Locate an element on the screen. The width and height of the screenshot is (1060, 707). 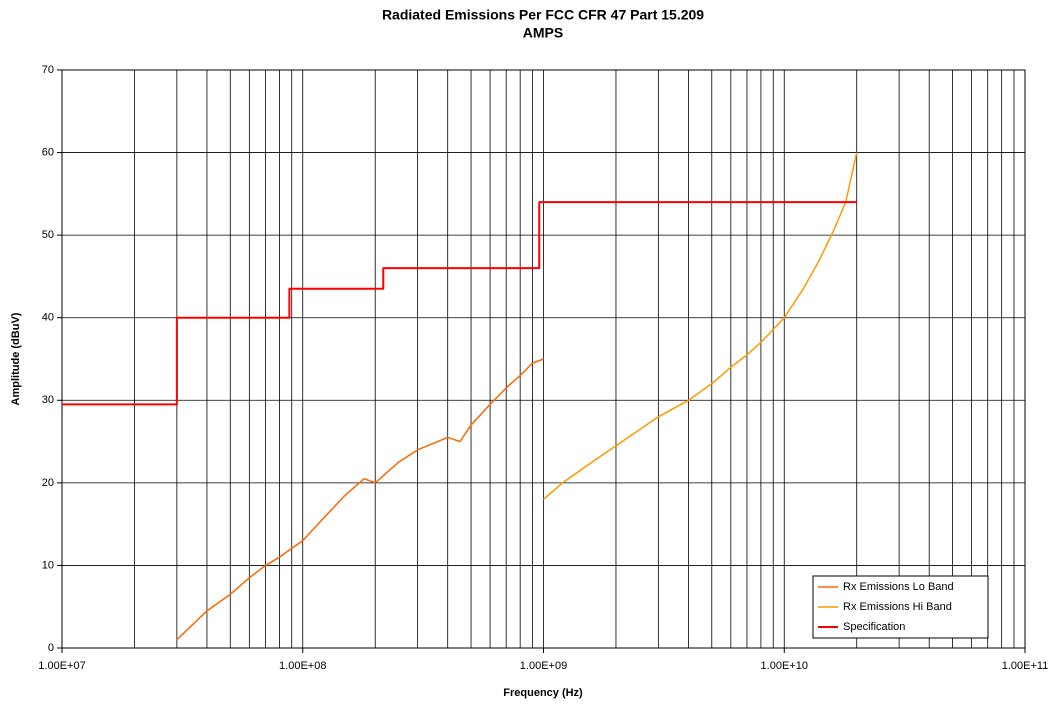
y-axis-label: Amplitude (dBuV) is located at coordinates (16, 358).